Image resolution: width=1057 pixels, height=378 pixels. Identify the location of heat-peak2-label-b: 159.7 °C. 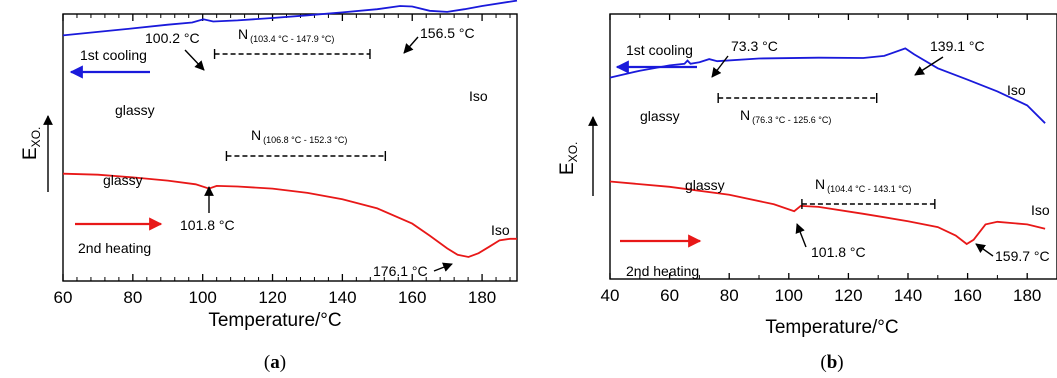
(1022, 256).